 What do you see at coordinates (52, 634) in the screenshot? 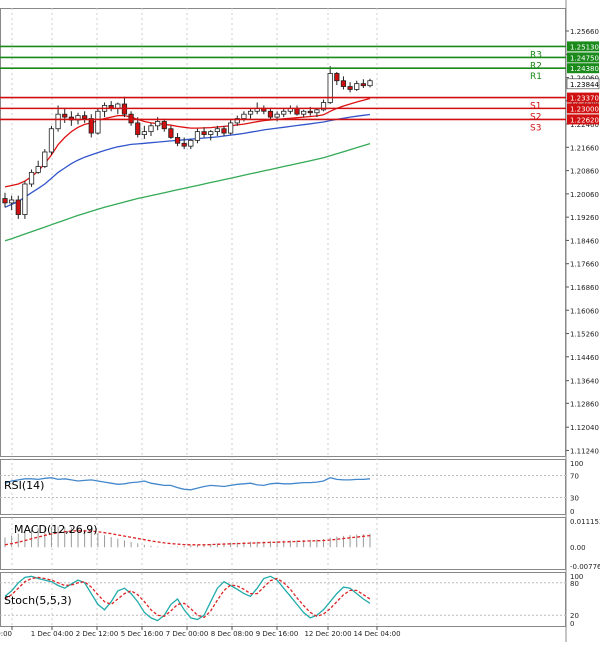
I see `time-tick-label: 1 Dec 04:00` at bounding box center [52, 634].